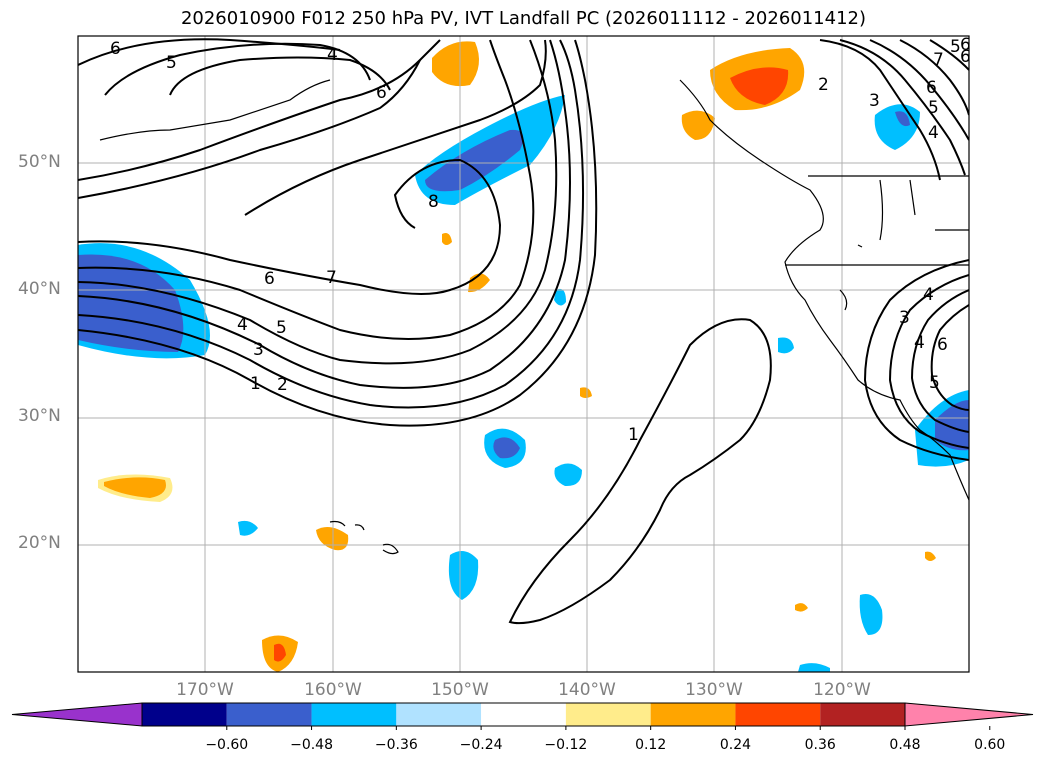 This screenshot has height=765, width=1047. I want to click on colorbar-frame, so click(523, 714).